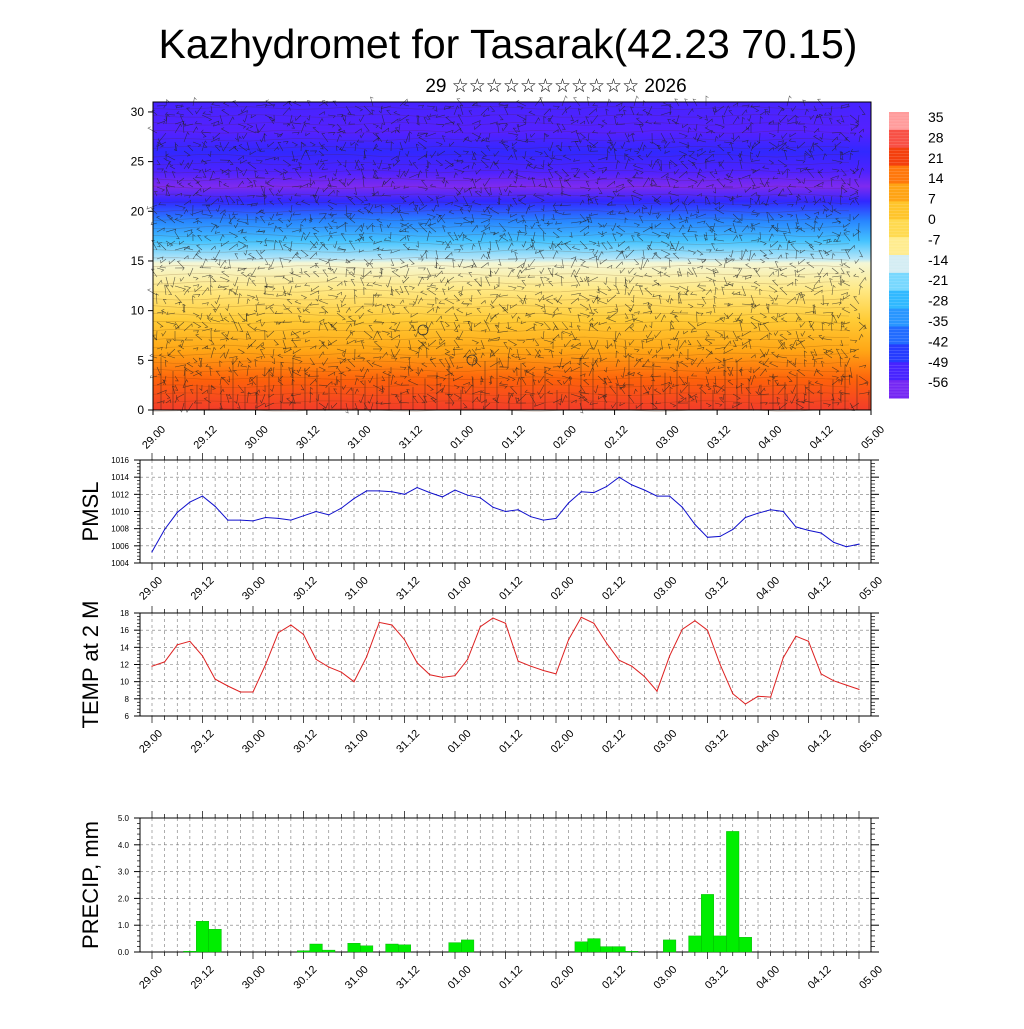 This screenshot has width=1024, height=1029. What do you see at coordinates (936, 137) in the screenshot?
I see `colorbar-label: 28` at bounding box center [936, 137].